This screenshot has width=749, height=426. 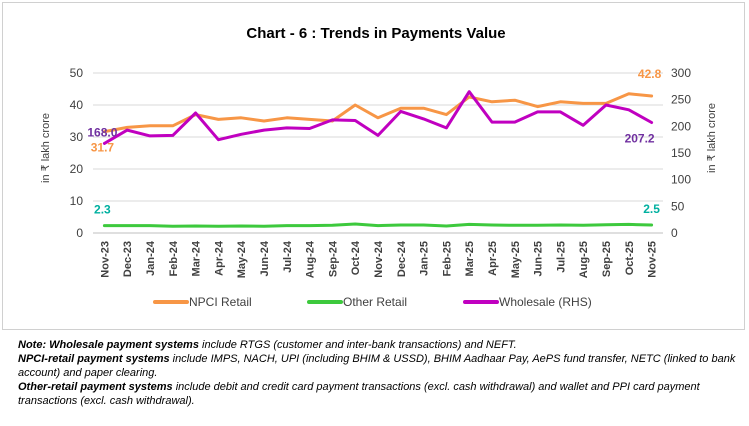 I want to click on right-tick-label: 150, so click(x=681, y=153).